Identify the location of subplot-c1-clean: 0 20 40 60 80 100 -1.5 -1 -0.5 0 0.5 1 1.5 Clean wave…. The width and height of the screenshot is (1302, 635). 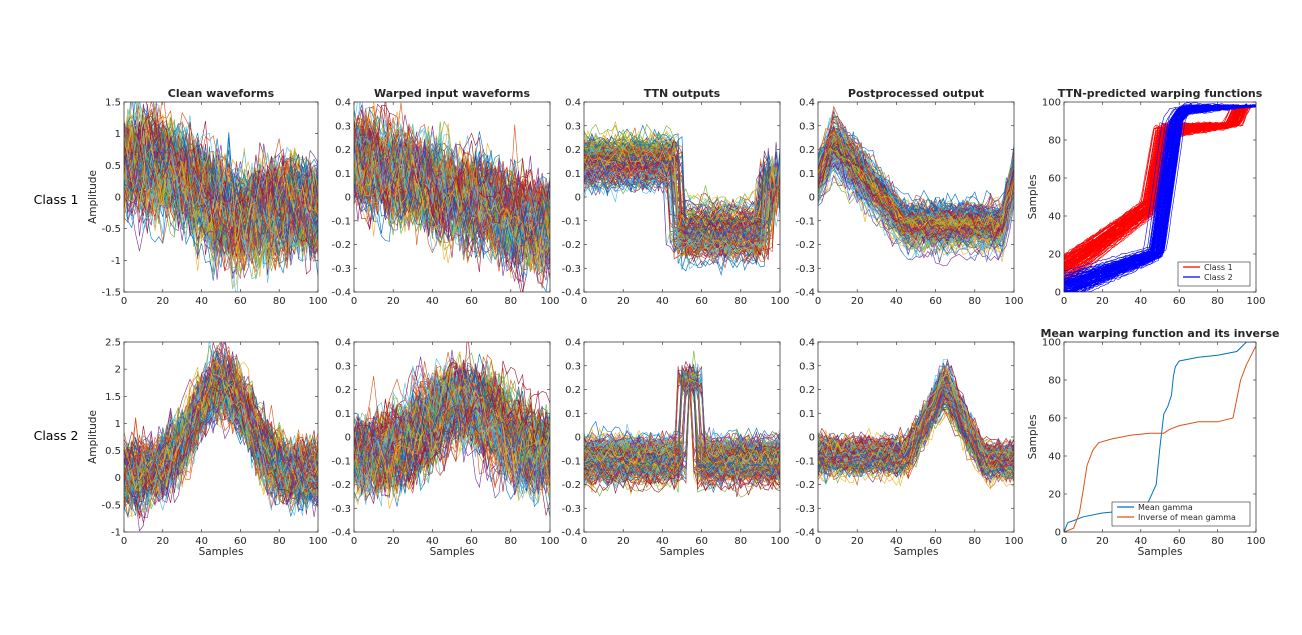
(207, 197).